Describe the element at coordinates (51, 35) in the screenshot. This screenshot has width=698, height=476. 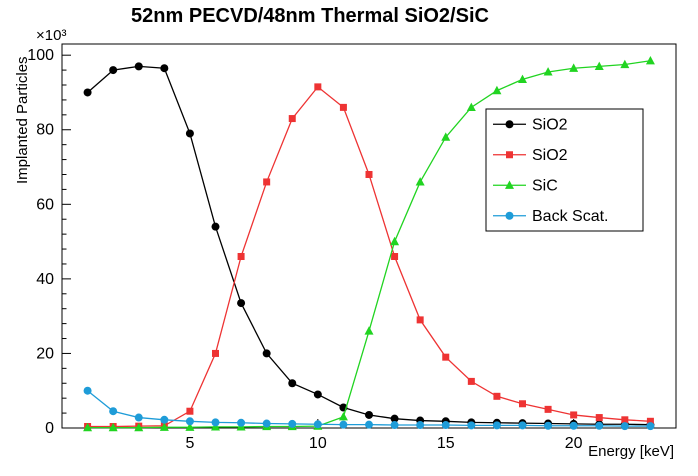
I see `y-axis-scale-label: ×10³` at that location.